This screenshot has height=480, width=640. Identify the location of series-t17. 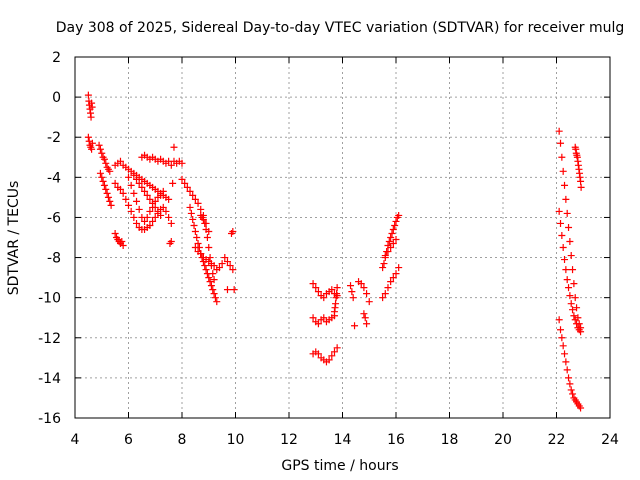
(323, 320).